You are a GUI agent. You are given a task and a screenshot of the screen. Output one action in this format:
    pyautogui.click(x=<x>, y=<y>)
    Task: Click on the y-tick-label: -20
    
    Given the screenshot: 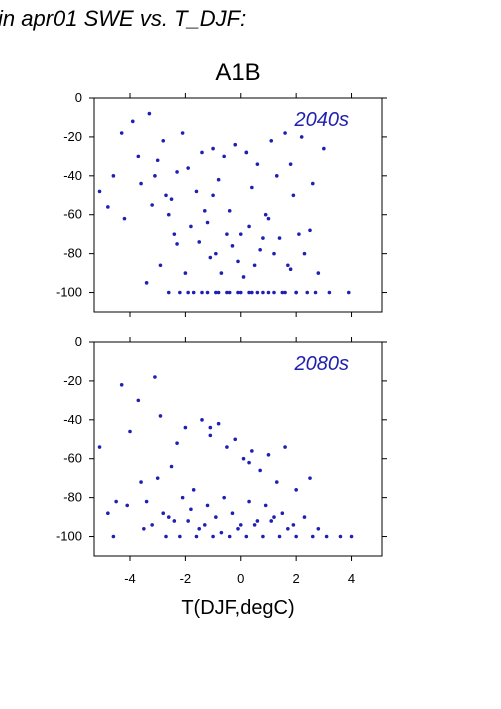 What is the action you would take?
    pyautogui.click(x=72, y=380)
    